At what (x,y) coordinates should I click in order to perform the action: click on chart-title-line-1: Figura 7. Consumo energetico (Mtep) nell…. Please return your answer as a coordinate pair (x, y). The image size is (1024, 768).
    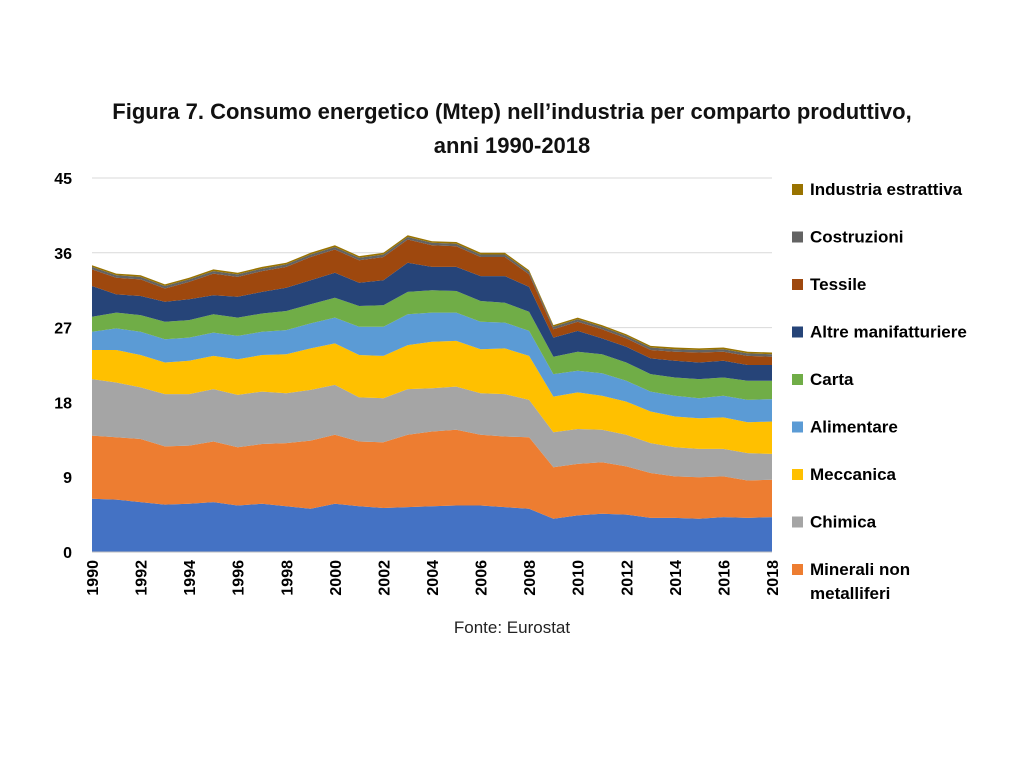
    Looking at the image, I should click on (512, 111).